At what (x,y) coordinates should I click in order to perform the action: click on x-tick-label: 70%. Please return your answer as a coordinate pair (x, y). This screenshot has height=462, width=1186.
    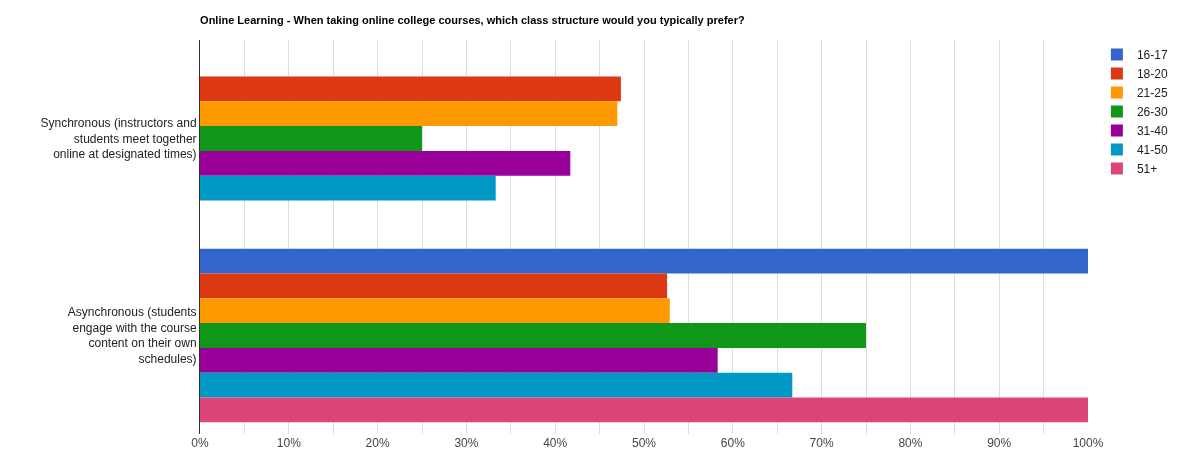
    Looking at the image, I should click on (821, 443).